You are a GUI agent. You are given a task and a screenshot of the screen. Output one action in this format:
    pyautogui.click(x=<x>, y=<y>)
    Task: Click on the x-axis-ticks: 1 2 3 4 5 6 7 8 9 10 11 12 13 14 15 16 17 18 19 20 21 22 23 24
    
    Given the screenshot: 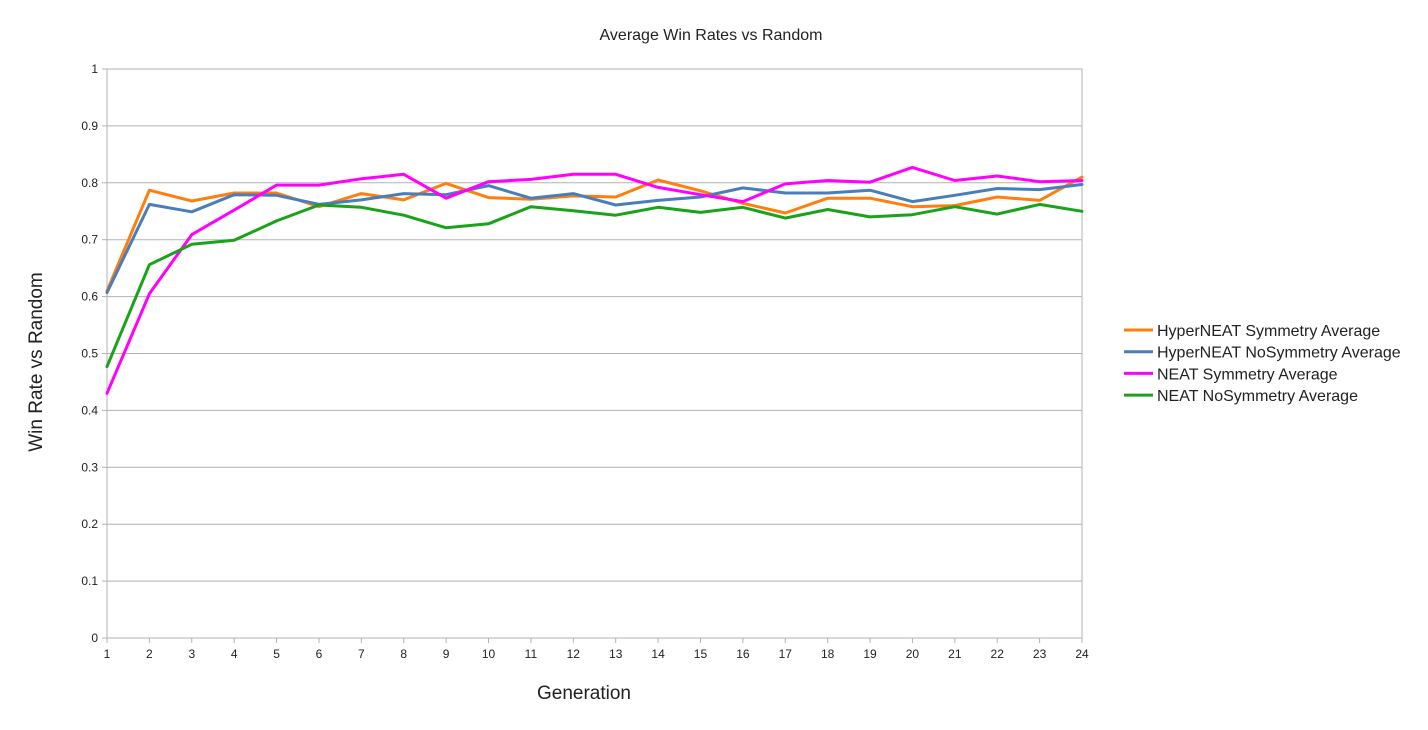 What is the action you would take?
    pyautogui.click(x=596, y=649)
    